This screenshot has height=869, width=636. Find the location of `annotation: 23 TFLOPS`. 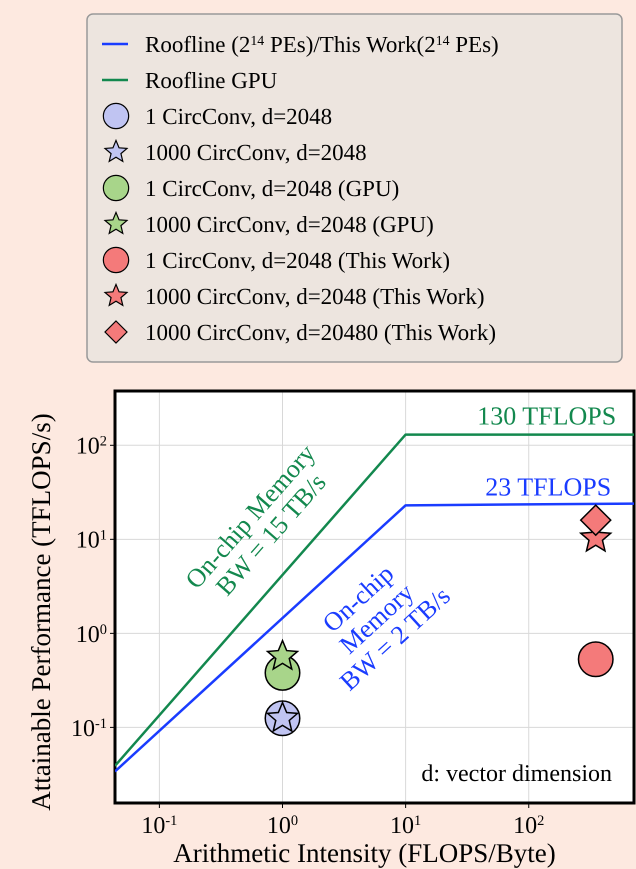

annotation: 23 TFLOPS is located at coordinates (548, 487).